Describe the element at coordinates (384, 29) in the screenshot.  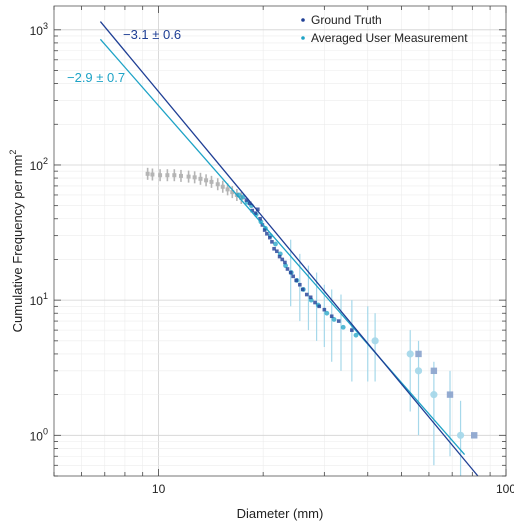
I see `legend: Ground Truth Averaged User Measurement` at that location.